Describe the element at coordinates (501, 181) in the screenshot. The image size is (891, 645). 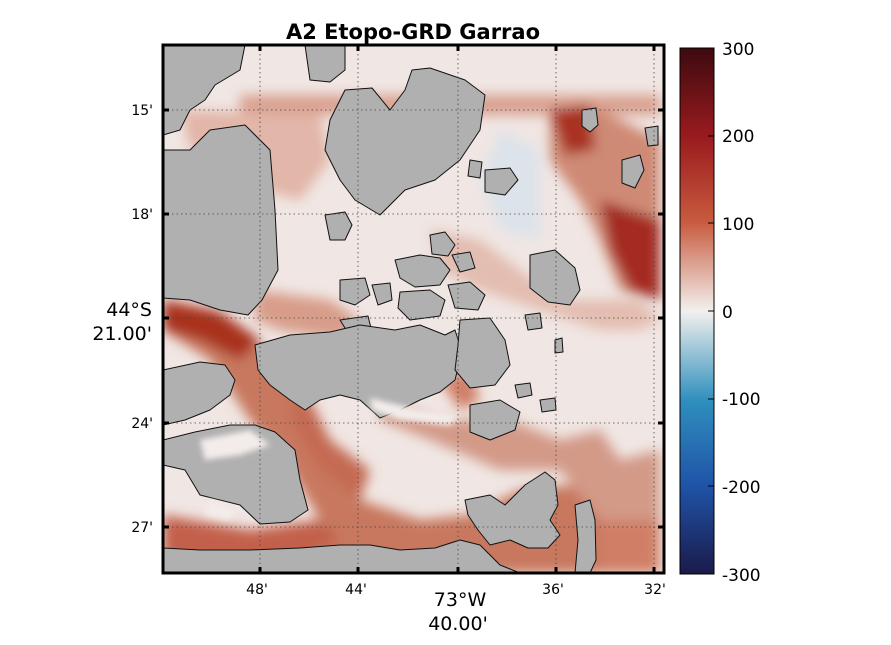
I see `land-islet-c` at that location.